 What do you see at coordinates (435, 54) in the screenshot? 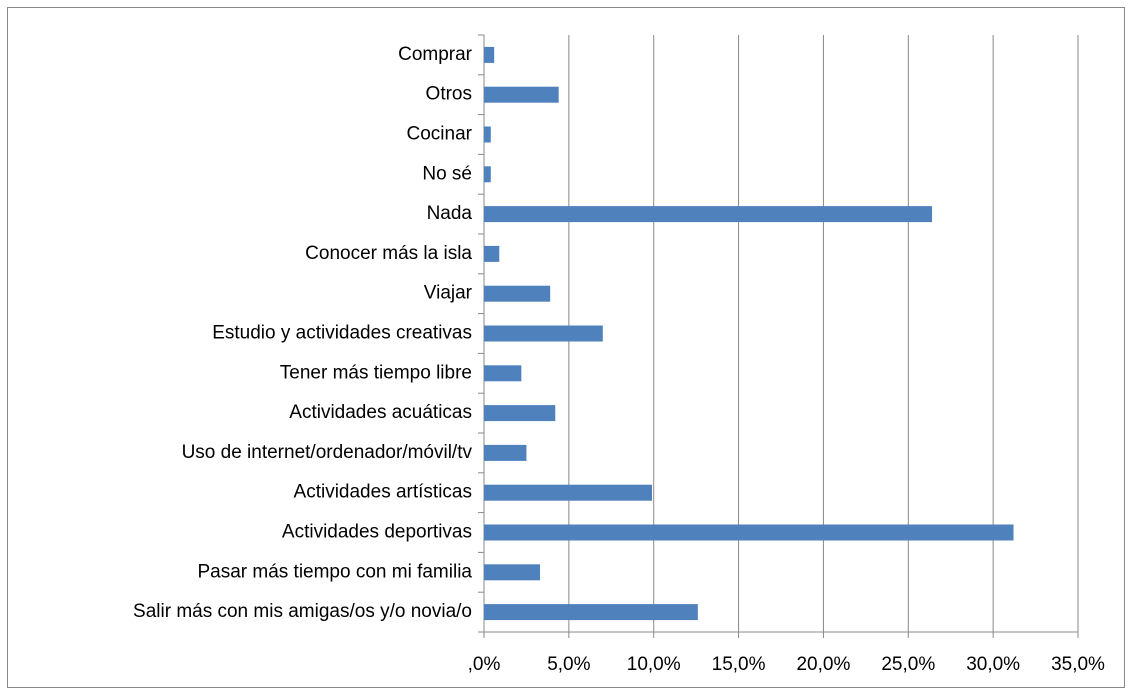
I see `y-tick-label: Comprar` at bounding box center [435, 54].